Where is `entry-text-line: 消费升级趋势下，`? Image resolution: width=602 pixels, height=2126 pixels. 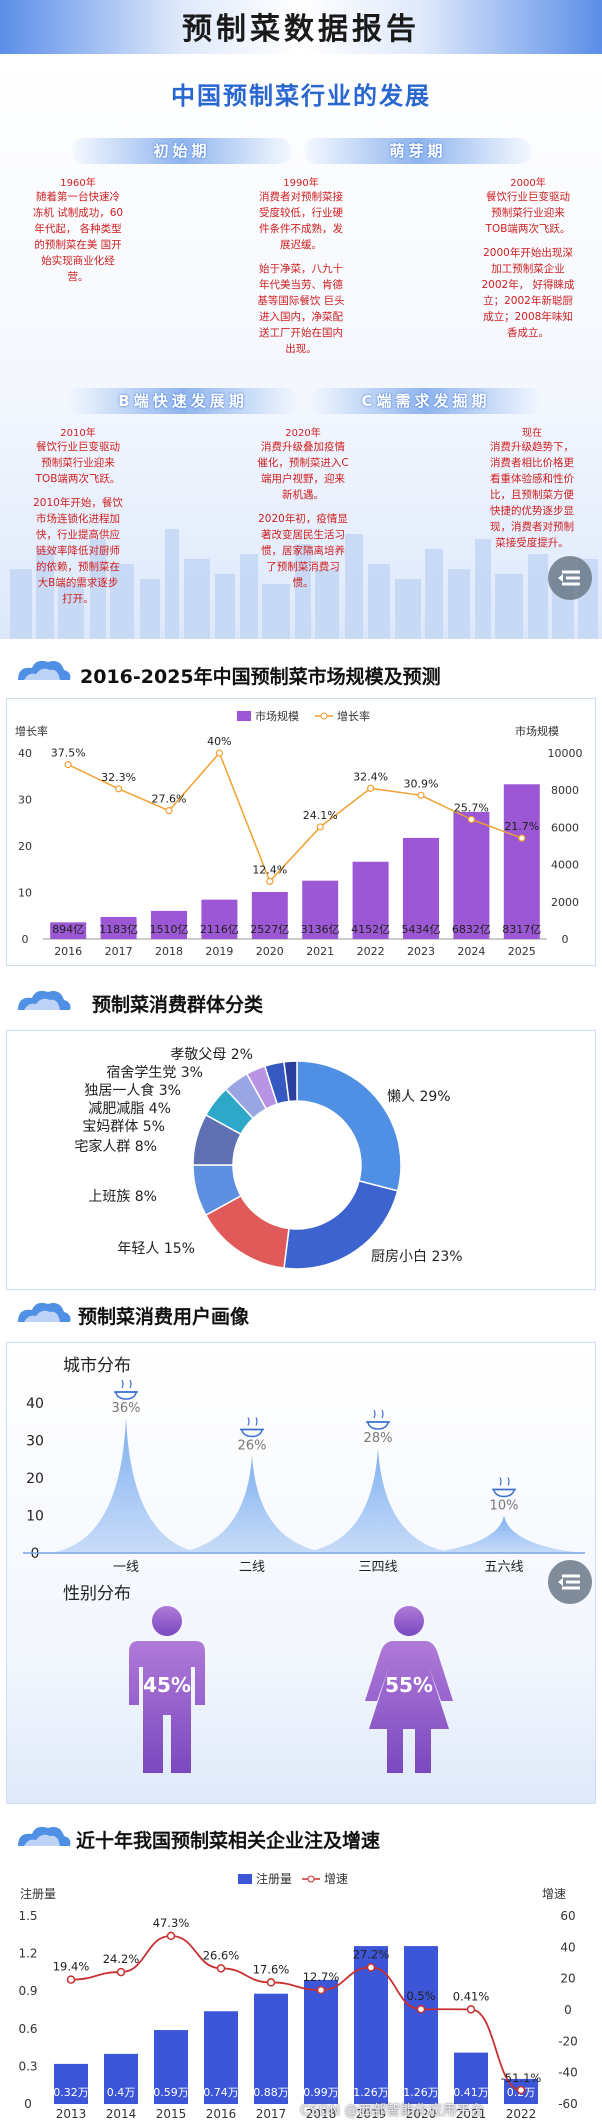 entry-text-line: 消费升级趋势下， is located at coordinates (532, 447).